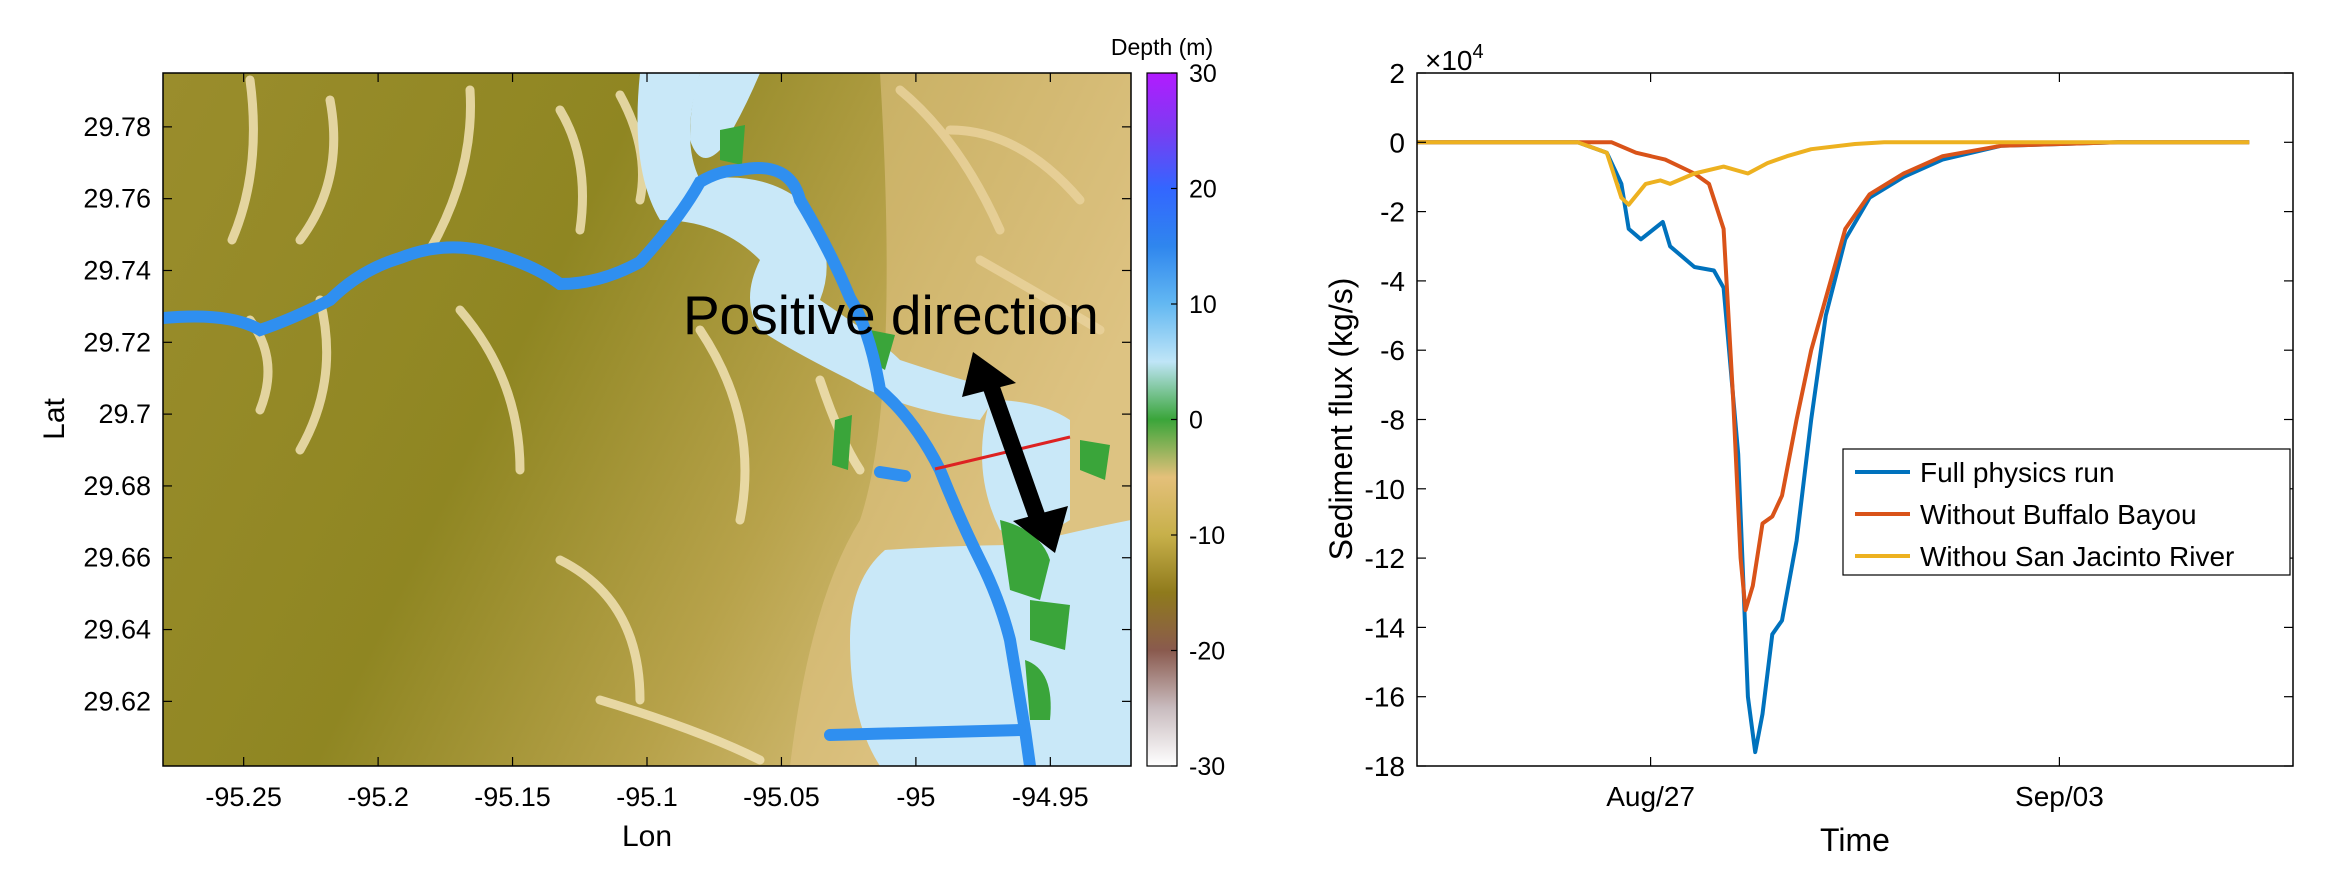 The width and height of the screenshot is (2338, 883). Describe the element at coordinates (1449, 60) in the screenshot. I see `y-multiplier-base: ×10` at that location.